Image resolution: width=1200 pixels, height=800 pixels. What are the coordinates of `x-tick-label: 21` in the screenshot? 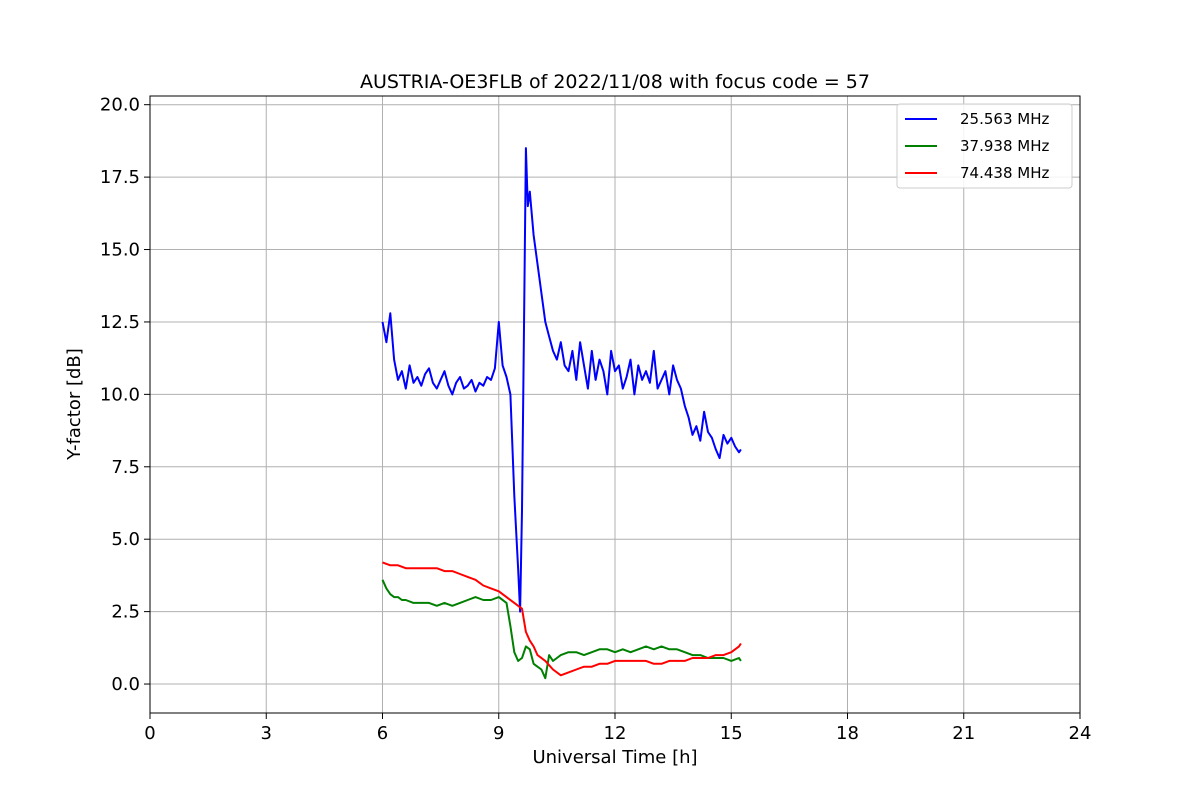 It's located at (963, 733).